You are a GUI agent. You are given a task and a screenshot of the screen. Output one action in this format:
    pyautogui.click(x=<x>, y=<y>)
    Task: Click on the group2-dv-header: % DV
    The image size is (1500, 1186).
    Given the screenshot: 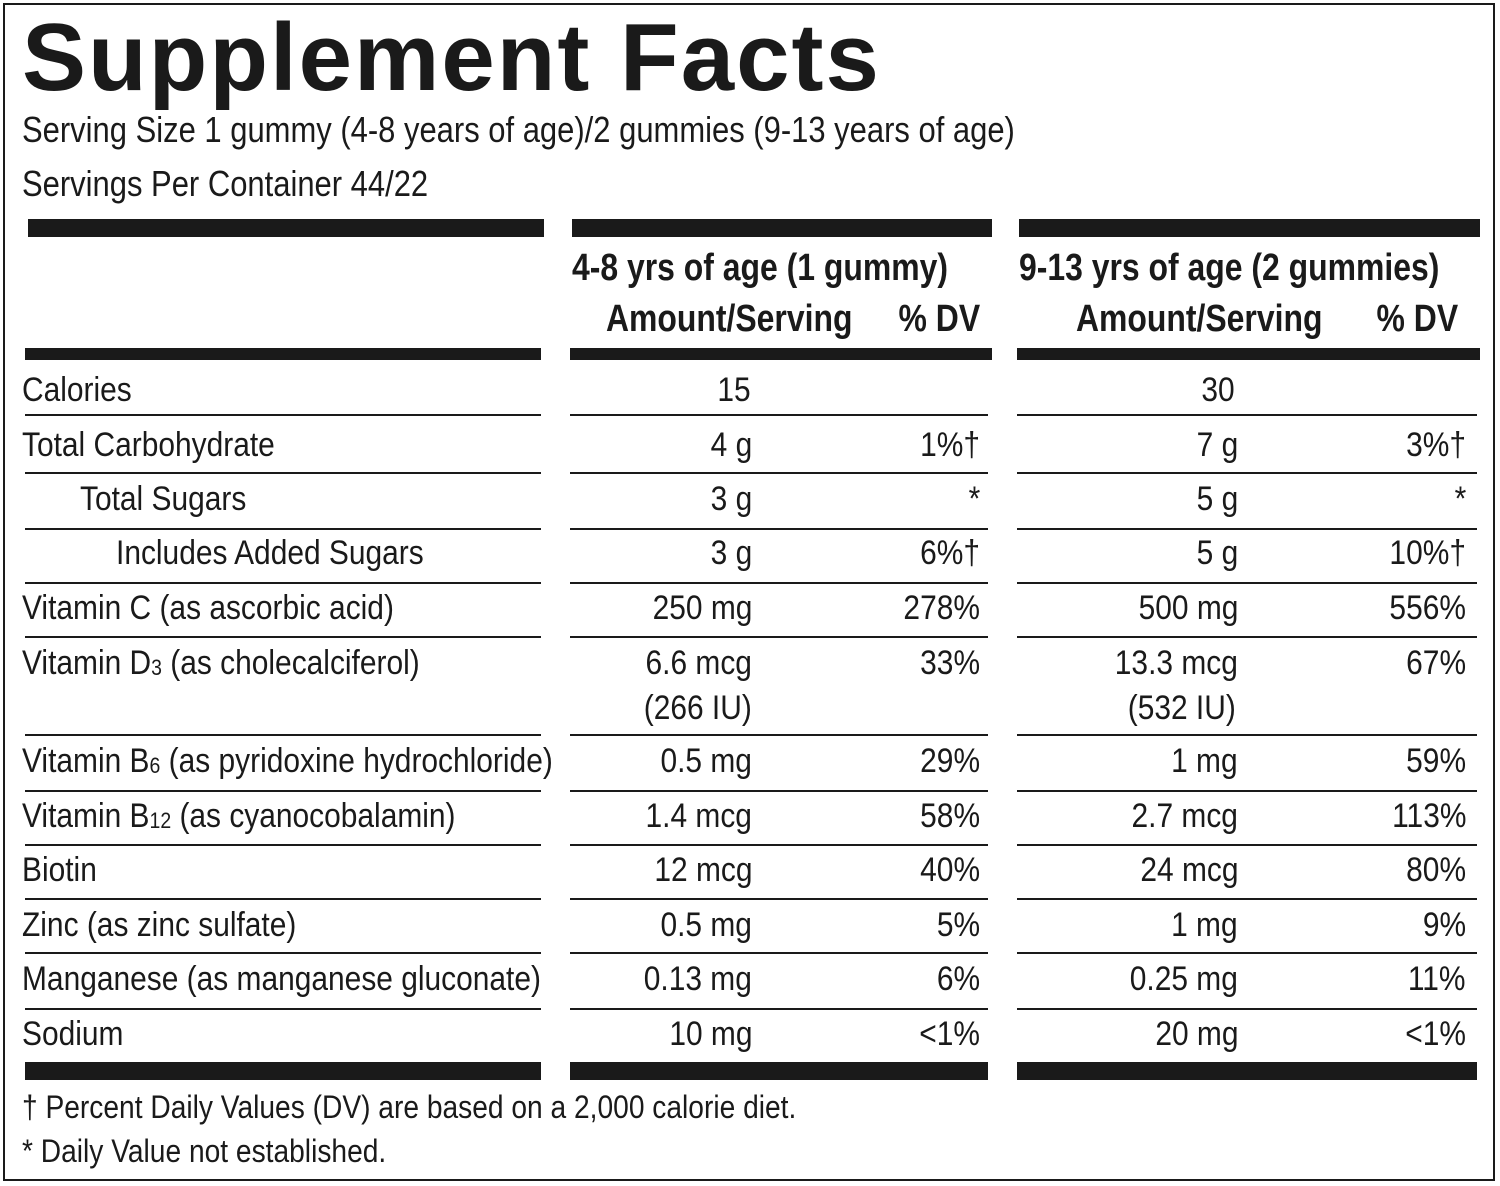 What is the action you would take?
    pyautogui.click(x=1417, y=319)
    